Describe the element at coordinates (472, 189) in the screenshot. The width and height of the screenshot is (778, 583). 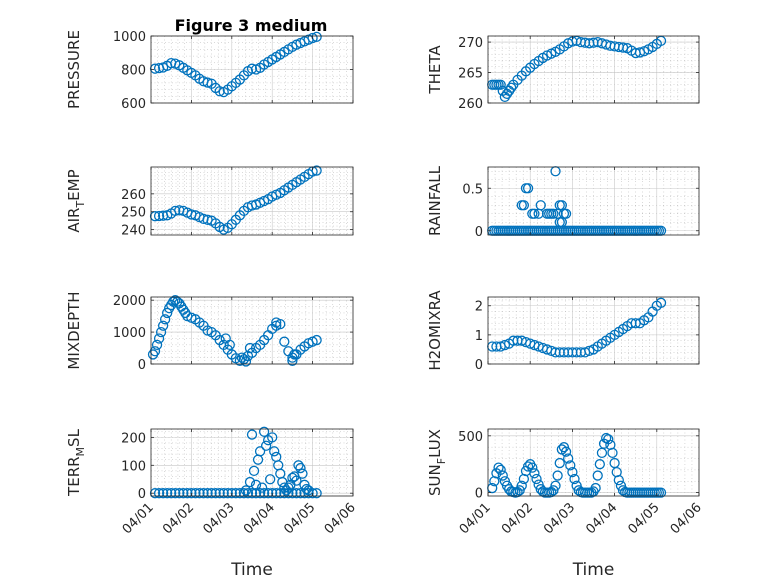
I see `y-tick-label: 0.5` at that location.